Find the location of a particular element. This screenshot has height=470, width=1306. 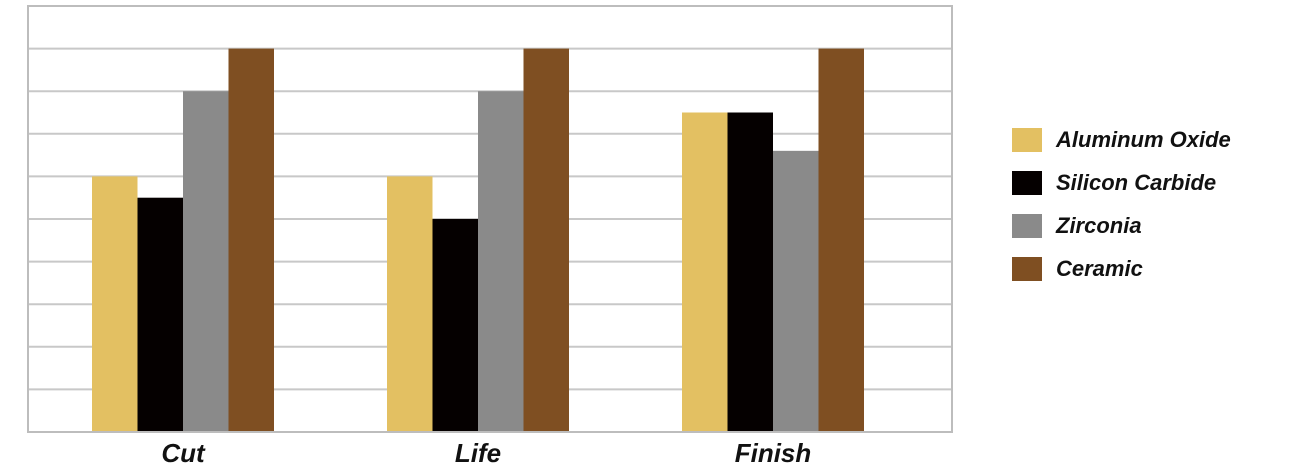

category-label-life: Life is located at coordinates (478, 453).